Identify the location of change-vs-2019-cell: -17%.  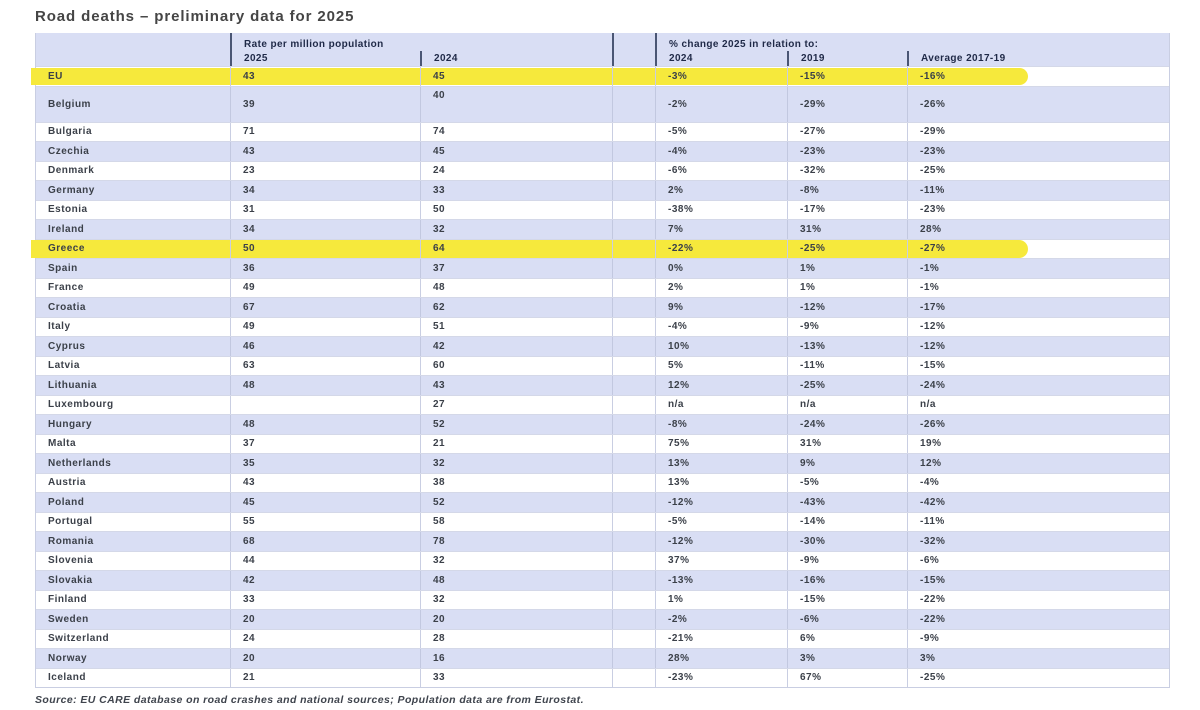
(847, 209).